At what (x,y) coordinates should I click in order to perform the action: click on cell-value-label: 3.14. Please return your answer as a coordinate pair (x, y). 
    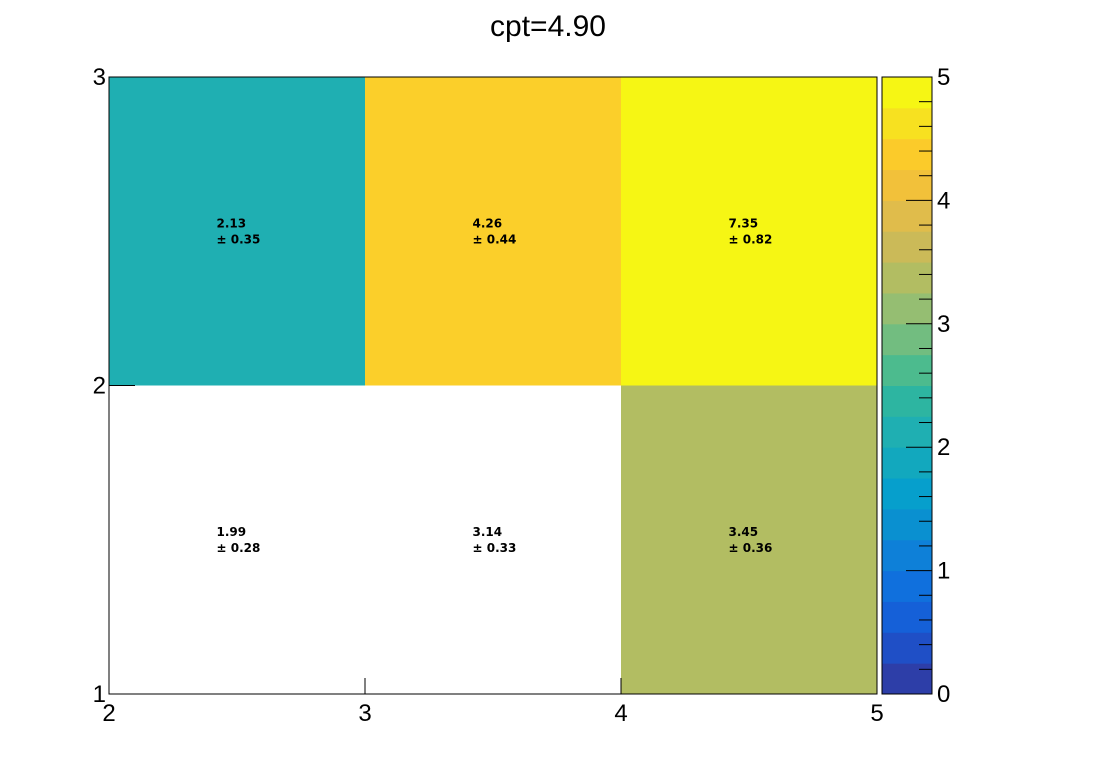
    Looking at the image, I should click on (488, 532).